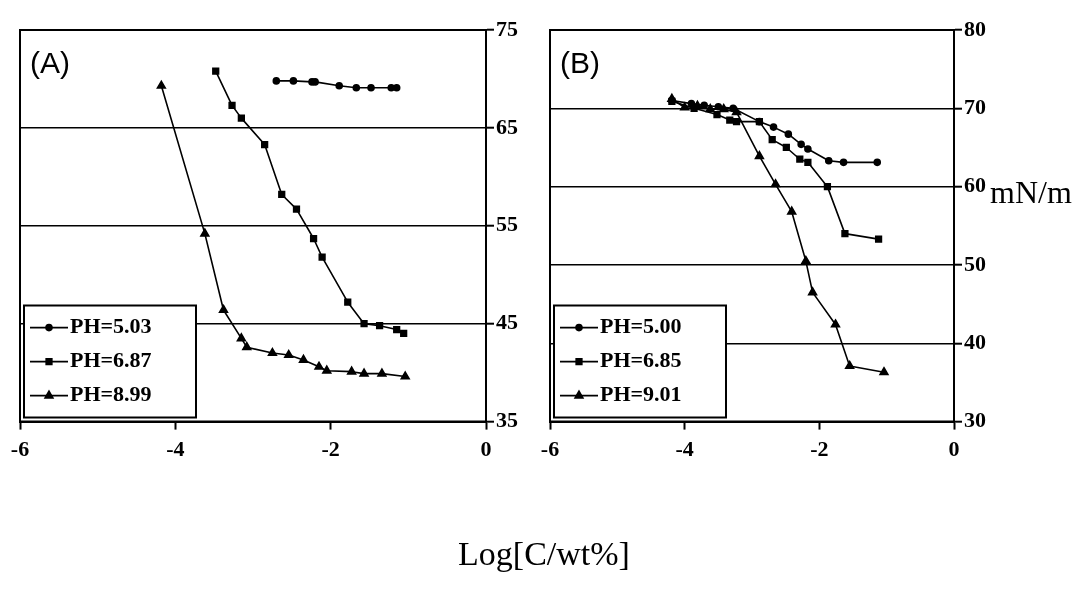 The width and height of the screenshot is (1088, 592). Describe the element at coordinates (507, 322) in the screenshot. I see `y-tick-label: 45` at that location.